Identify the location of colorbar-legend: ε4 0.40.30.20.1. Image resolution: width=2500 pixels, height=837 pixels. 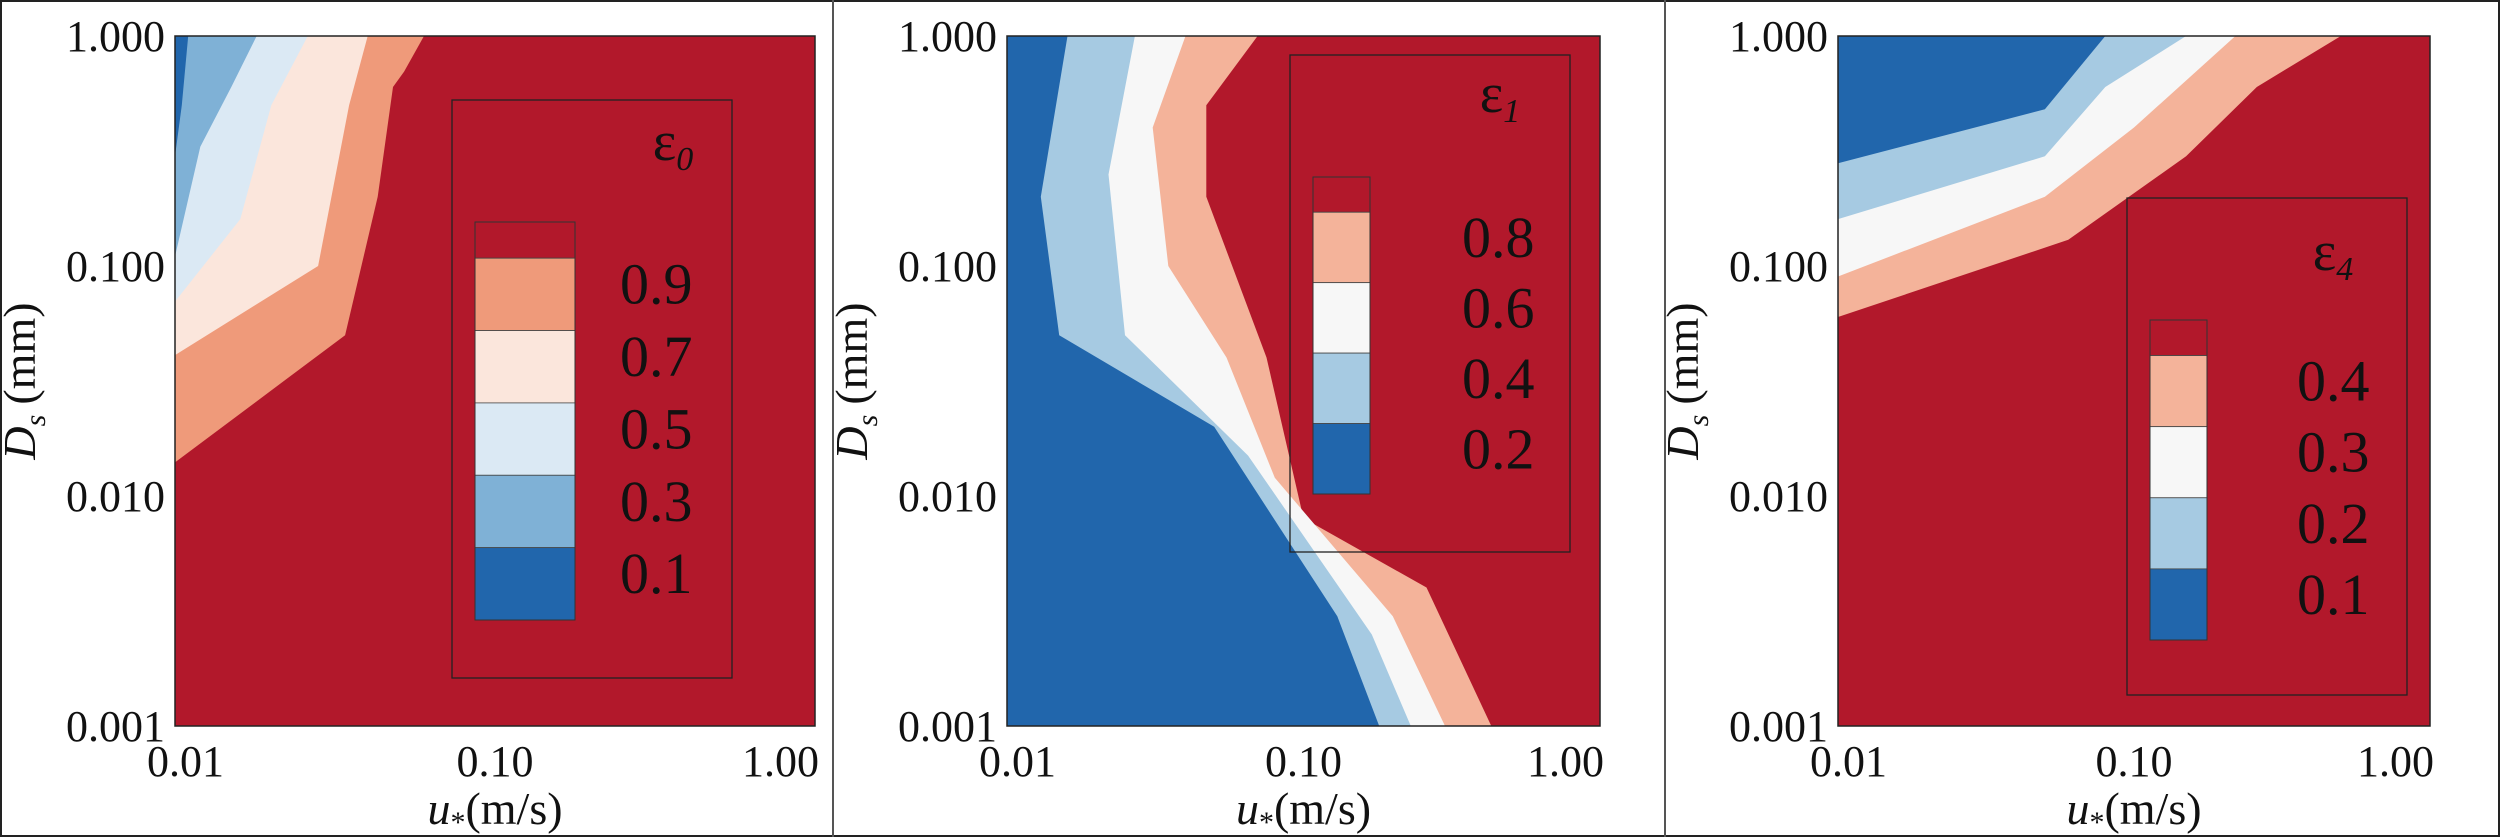
(2267, 446).